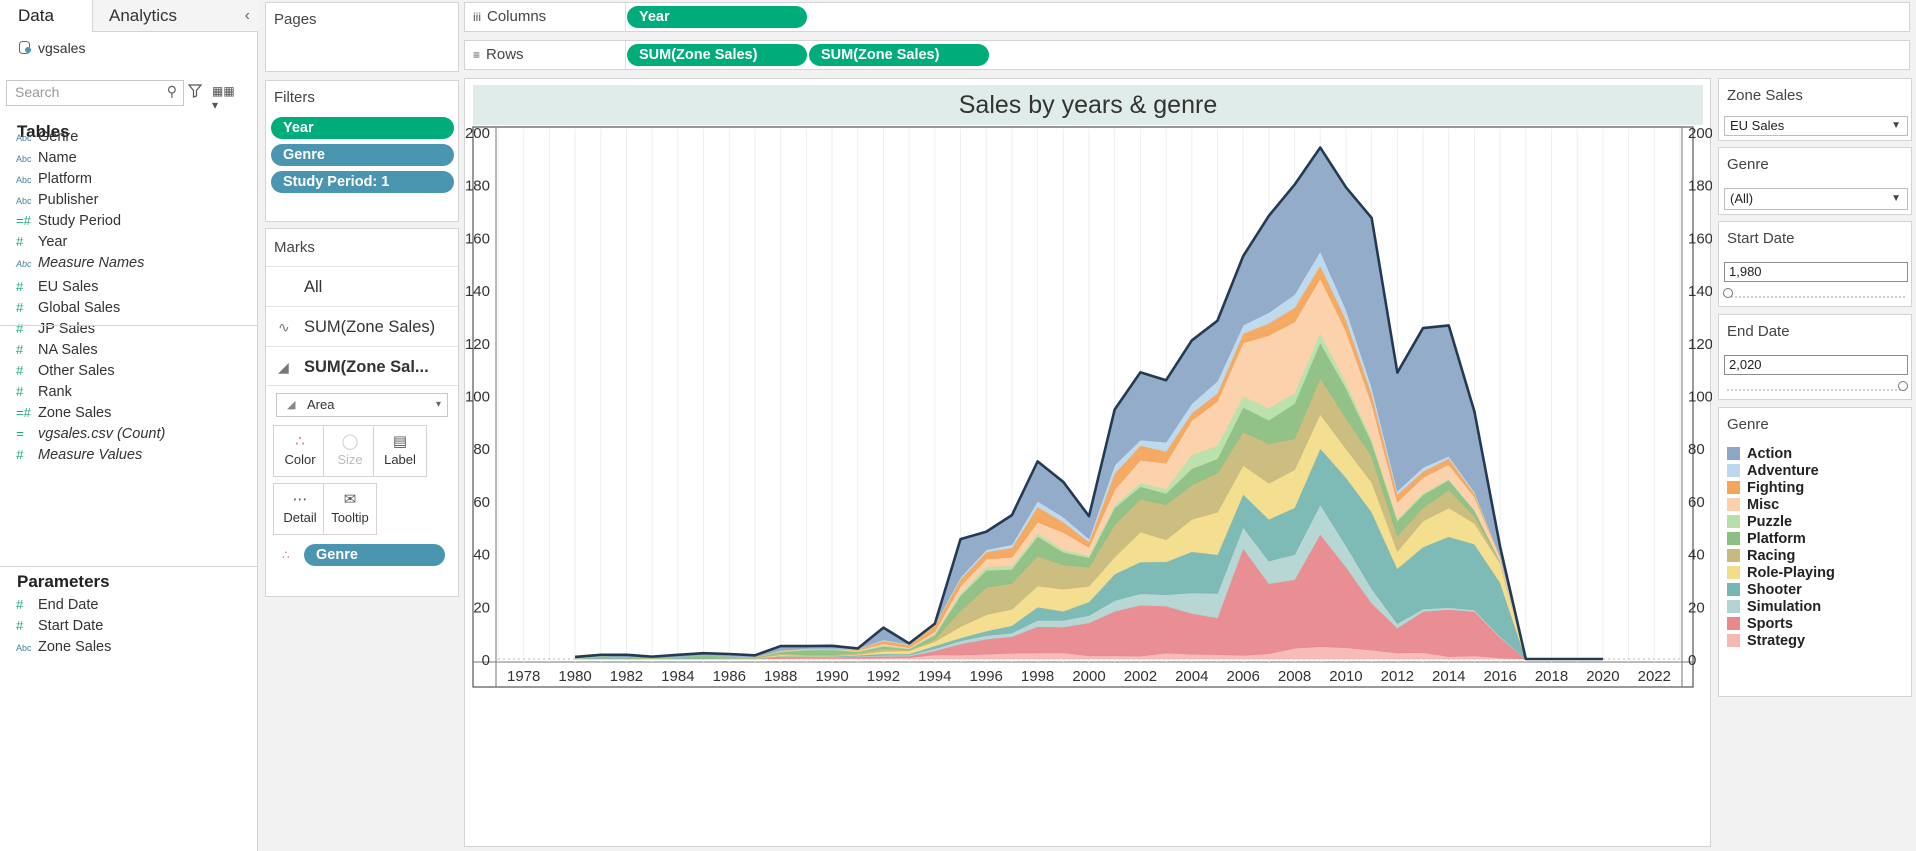 The width and height of the screenshot is (1916, 851). Describe the element at coordinates (625, 17) in the screenshot. I see `columns-divider` at that location.